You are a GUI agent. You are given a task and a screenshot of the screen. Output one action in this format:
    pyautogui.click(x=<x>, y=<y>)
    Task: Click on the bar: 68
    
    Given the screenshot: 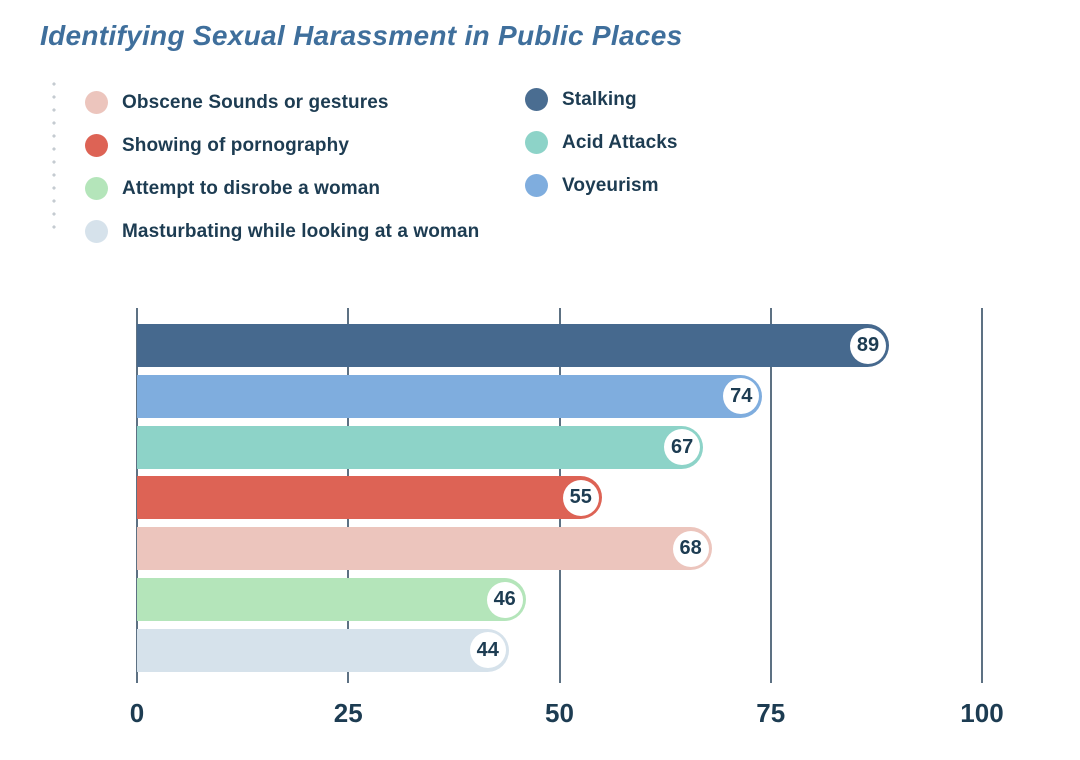 What is the action you would take?
    pyautogui.click(x=424, y=549)
    